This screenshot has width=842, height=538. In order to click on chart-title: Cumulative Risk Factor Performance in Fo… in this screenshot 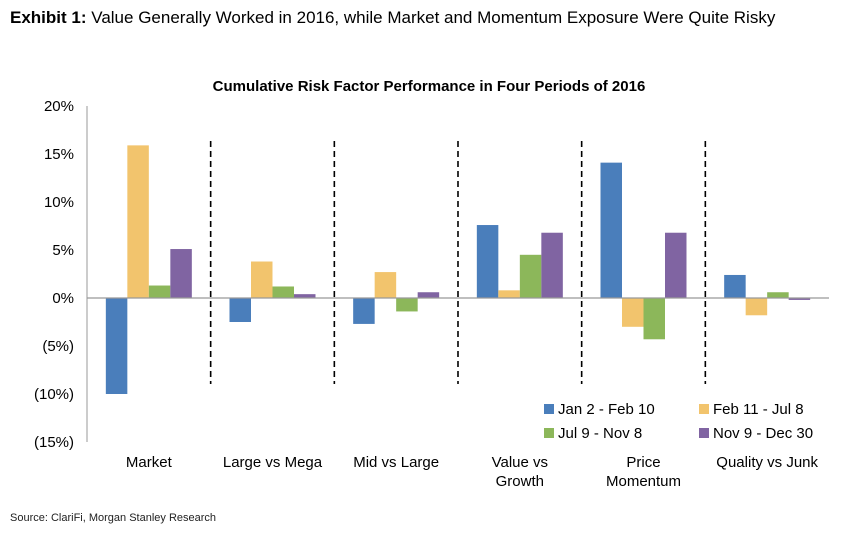, I will do `click(429, 86)`.